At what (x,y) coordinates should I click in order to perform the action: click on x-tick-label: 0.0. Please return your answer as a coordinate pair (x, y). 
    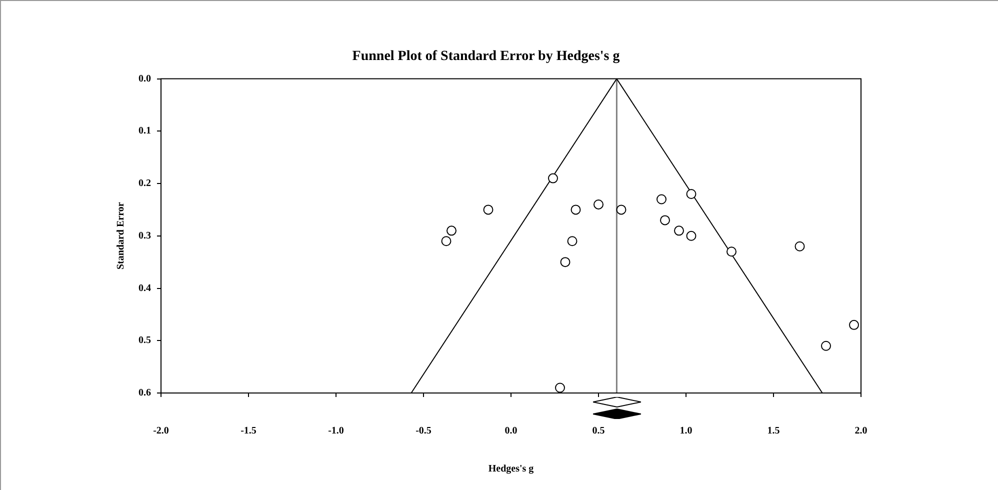
    Looking at the image, I should click on (511, 431).